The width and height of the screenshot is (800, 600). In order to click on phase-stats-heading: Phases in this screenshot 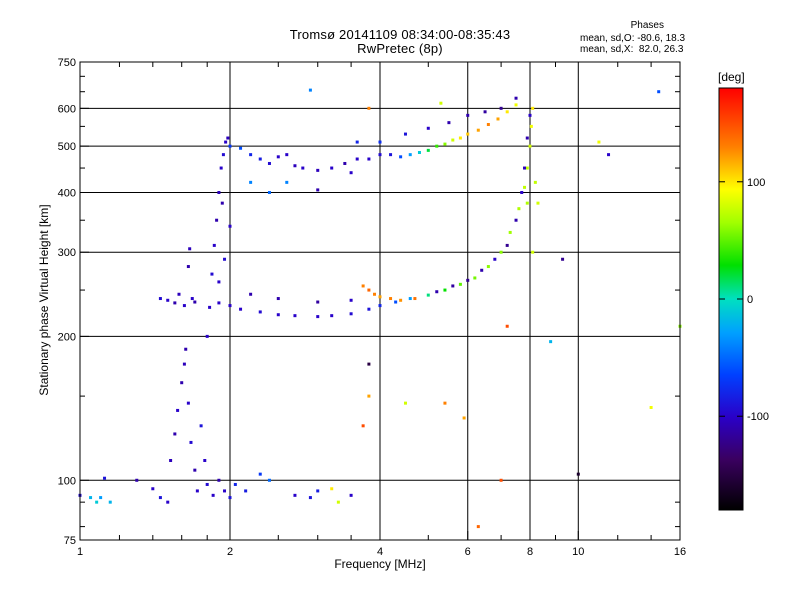, I will do `click(647, 25)`.